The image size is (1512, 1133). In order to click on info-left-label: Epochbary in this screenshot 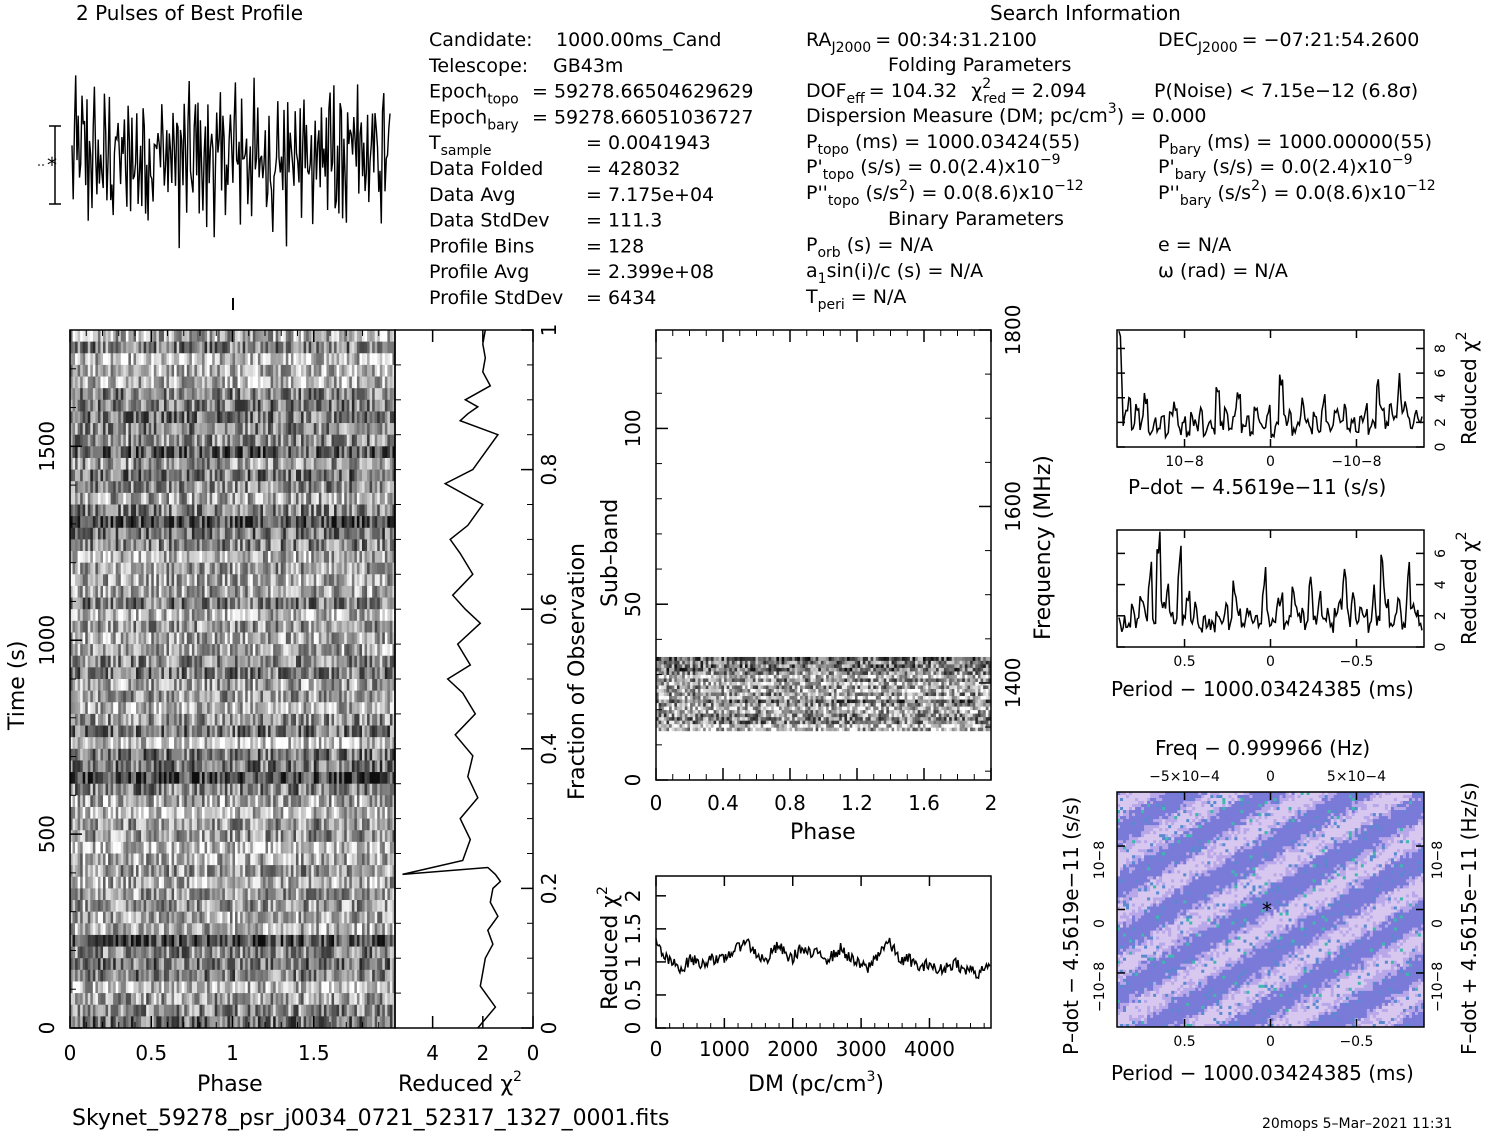, I will do `click(474, 119)`.